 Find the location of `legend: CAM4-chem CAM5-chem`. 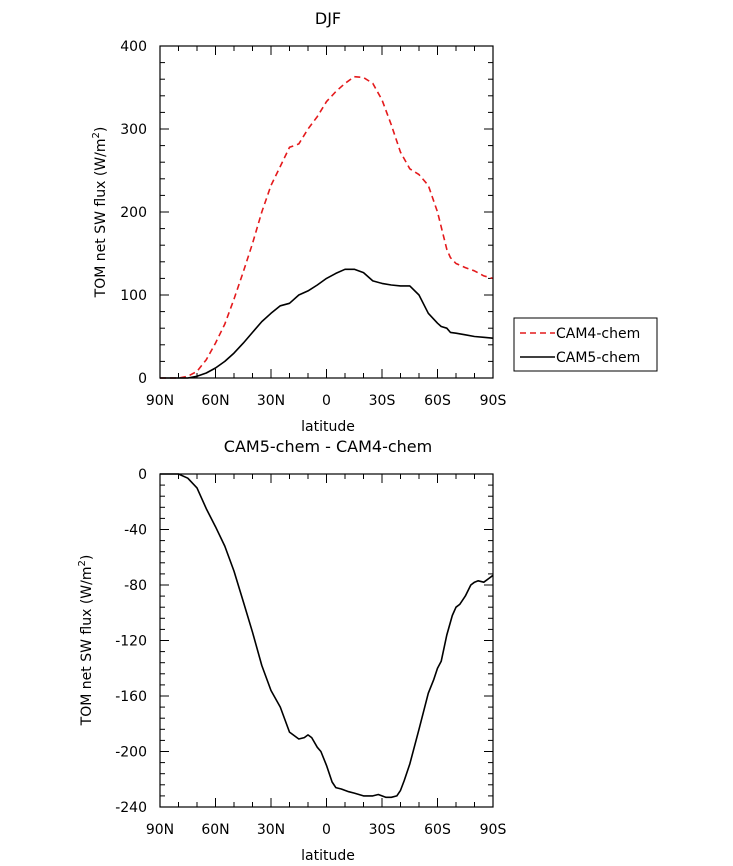

legend: CAM4-chem CAM5-chem is located at coordinates (585, 344).